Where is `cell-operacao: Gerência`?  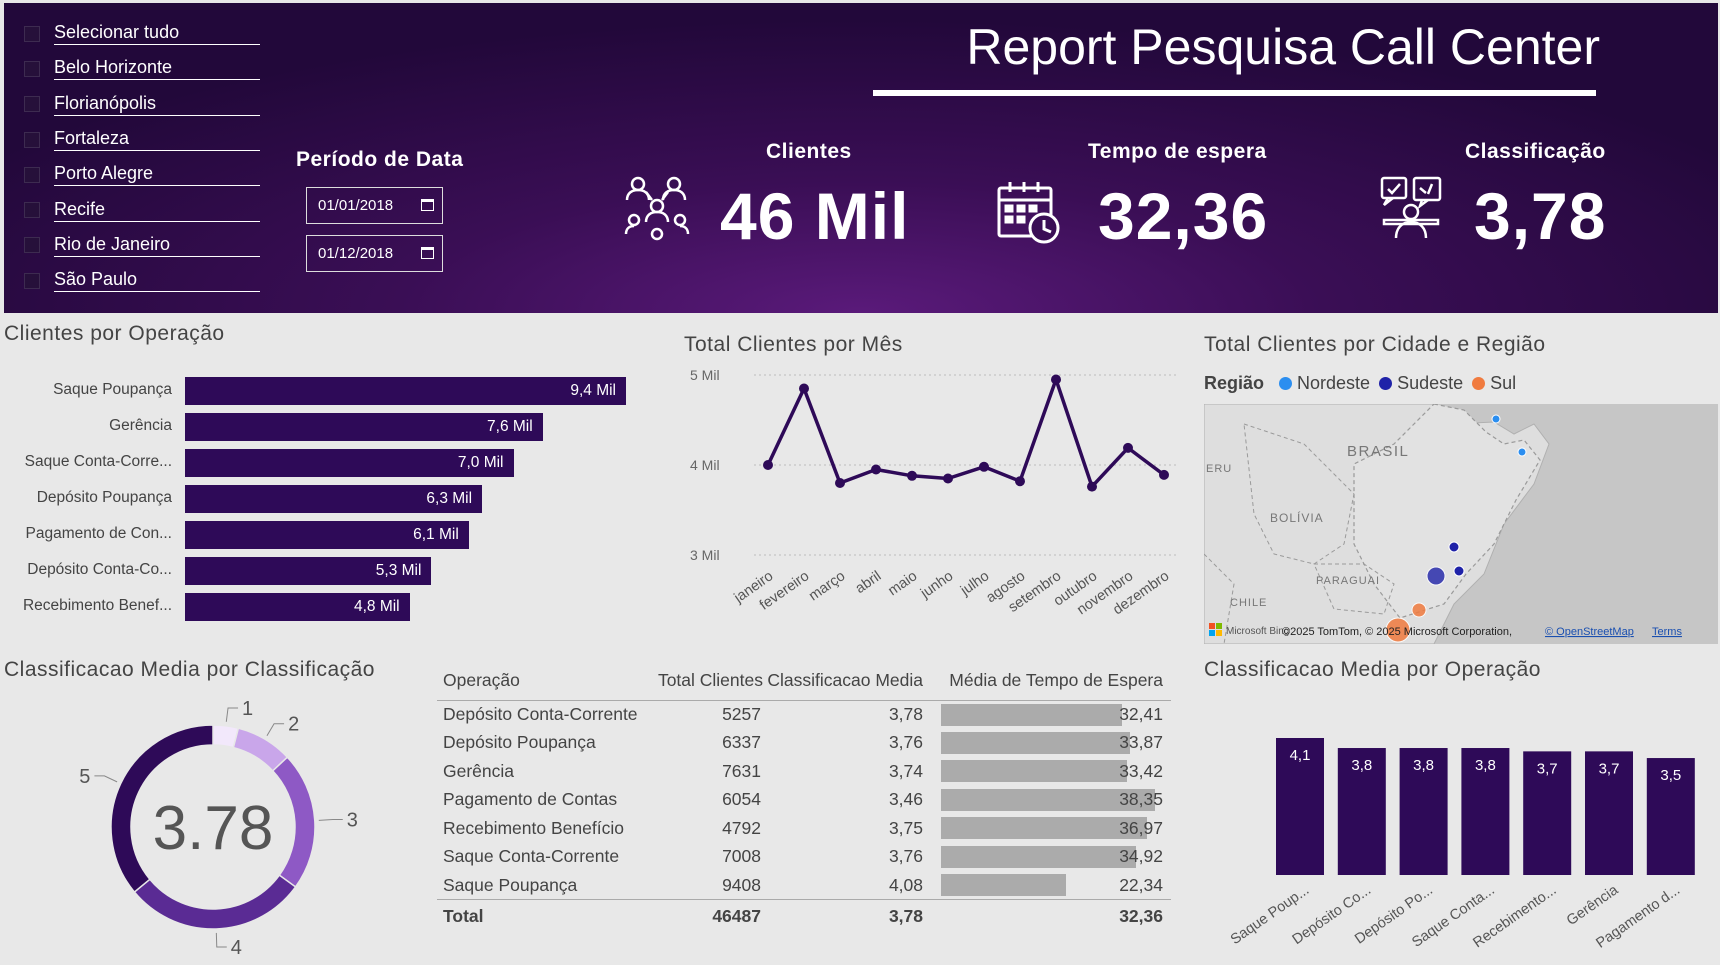
cell-operacao: Gerência is located at coordinates (479, 770).